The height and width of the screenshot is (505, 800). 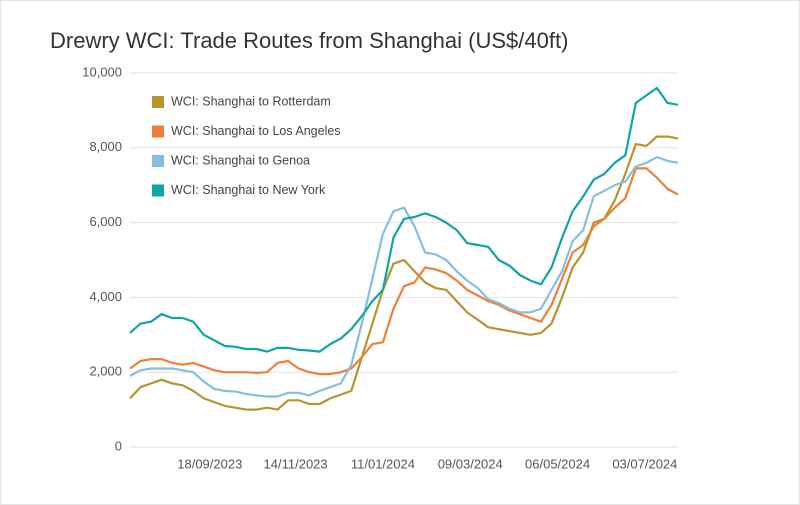 What do you see at coordinates (256, 131) in the screenshot?
I see `legend-label: WCI: Shanghai to Los Angeles` at bounding box center [256, 131].